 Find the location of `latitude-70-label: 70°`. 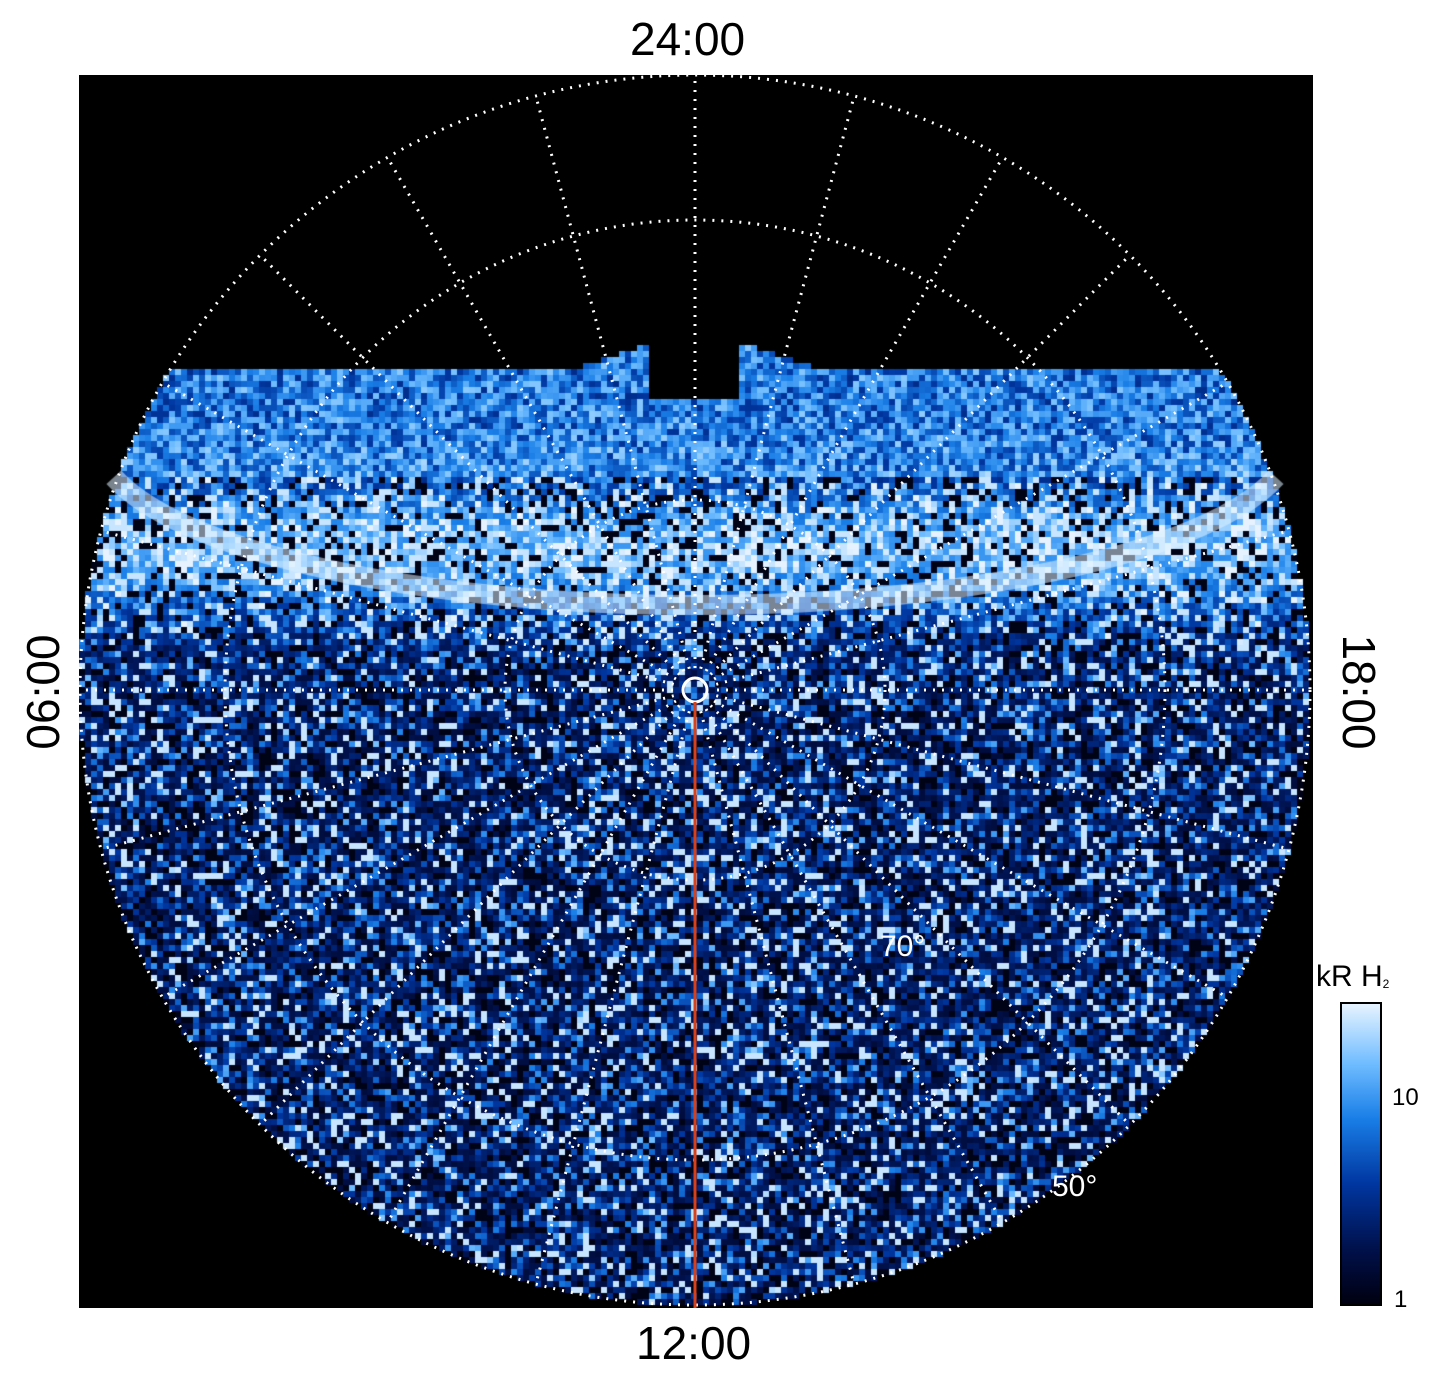

latitude-70-label: 70° is located at coordinates (903, 946).